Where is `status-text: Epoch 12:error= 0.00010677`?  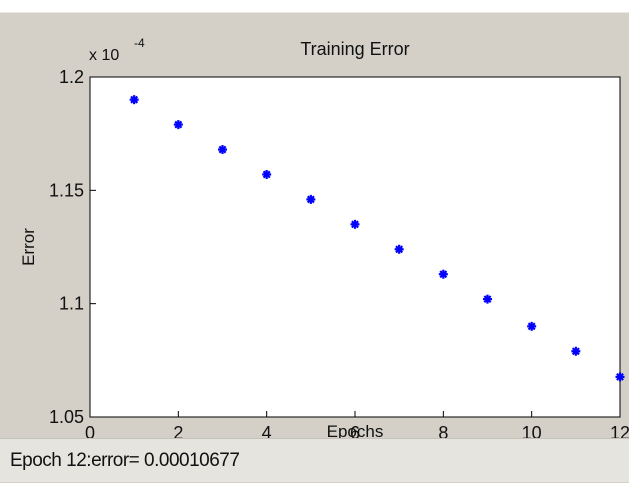 status-text: Epoch 12:error= 0.00010677 is located at coordinates (125, 460).